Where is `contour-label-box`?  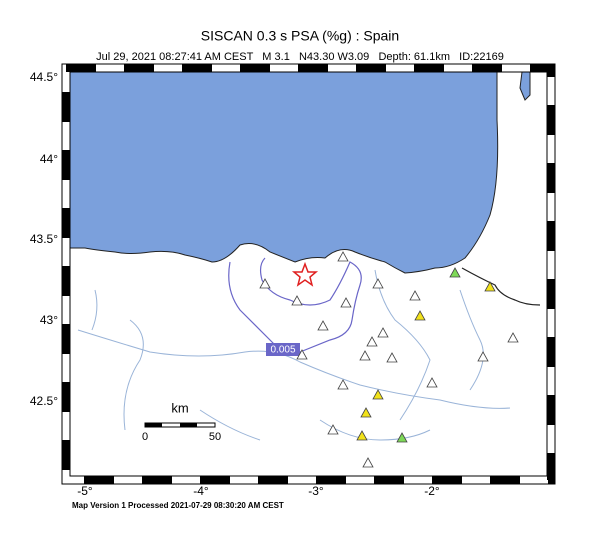
contour-label-box is located at coordinates (283, 349).